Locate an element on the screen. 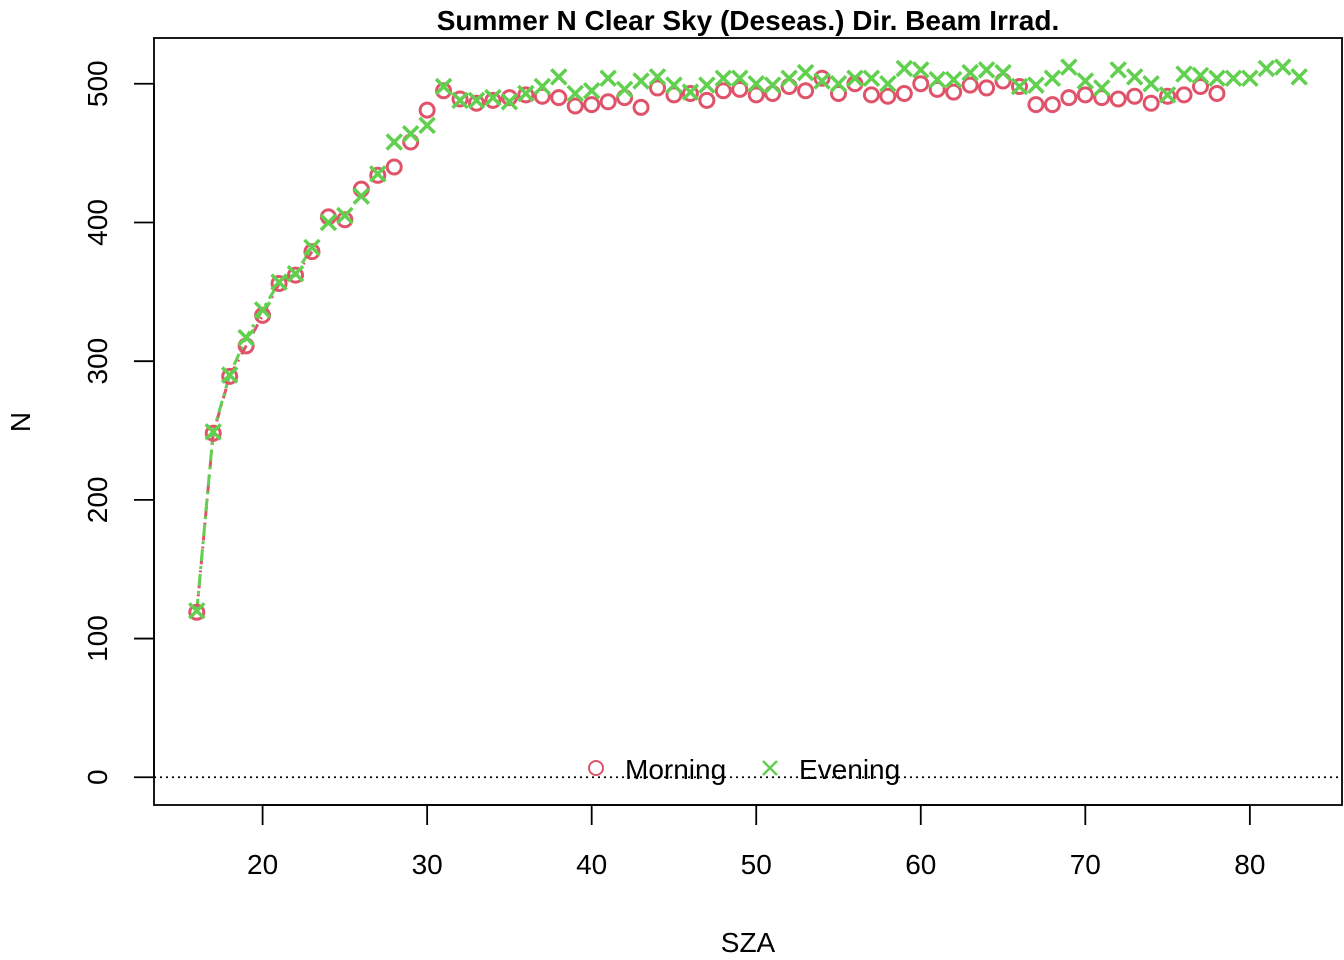 The width and height of the screenshot is (1344, 960). legend: Morning Evening is located at coordinates (744, 769).